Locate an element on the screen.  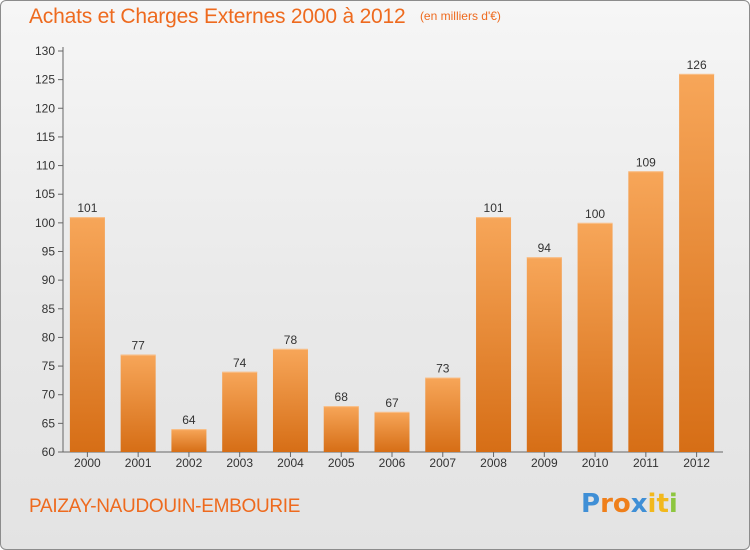
y-tick-label: 85 is located at coordinates (49, 309).